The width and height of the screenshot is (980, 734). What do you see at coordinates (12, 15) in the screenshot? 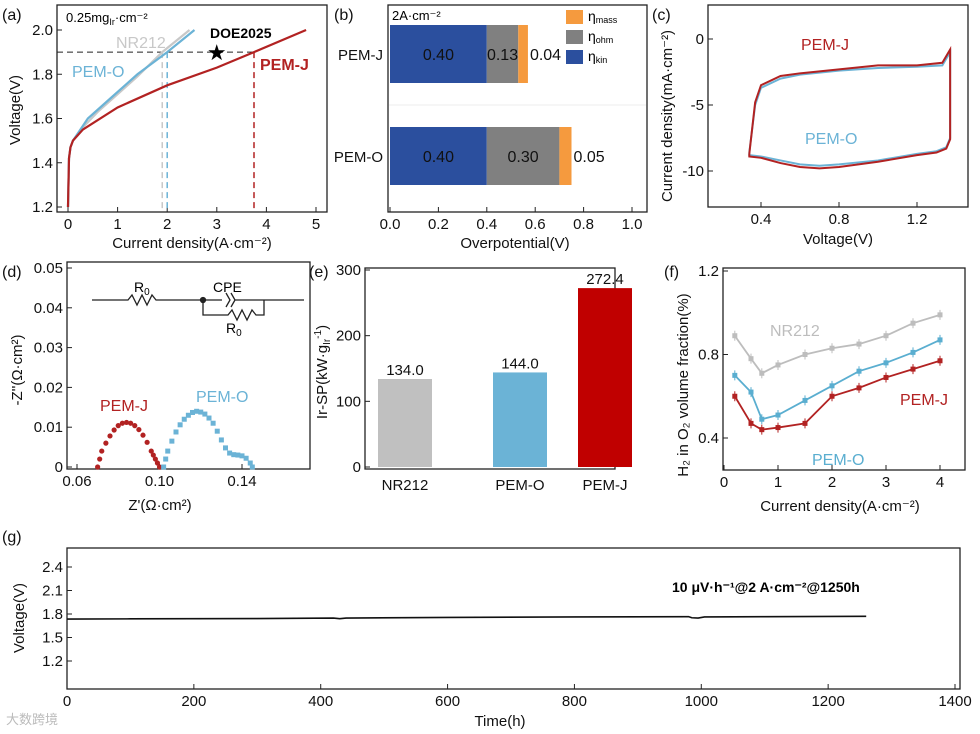
I see `panel-label-a: (a)` at bounding box center [12, 15].